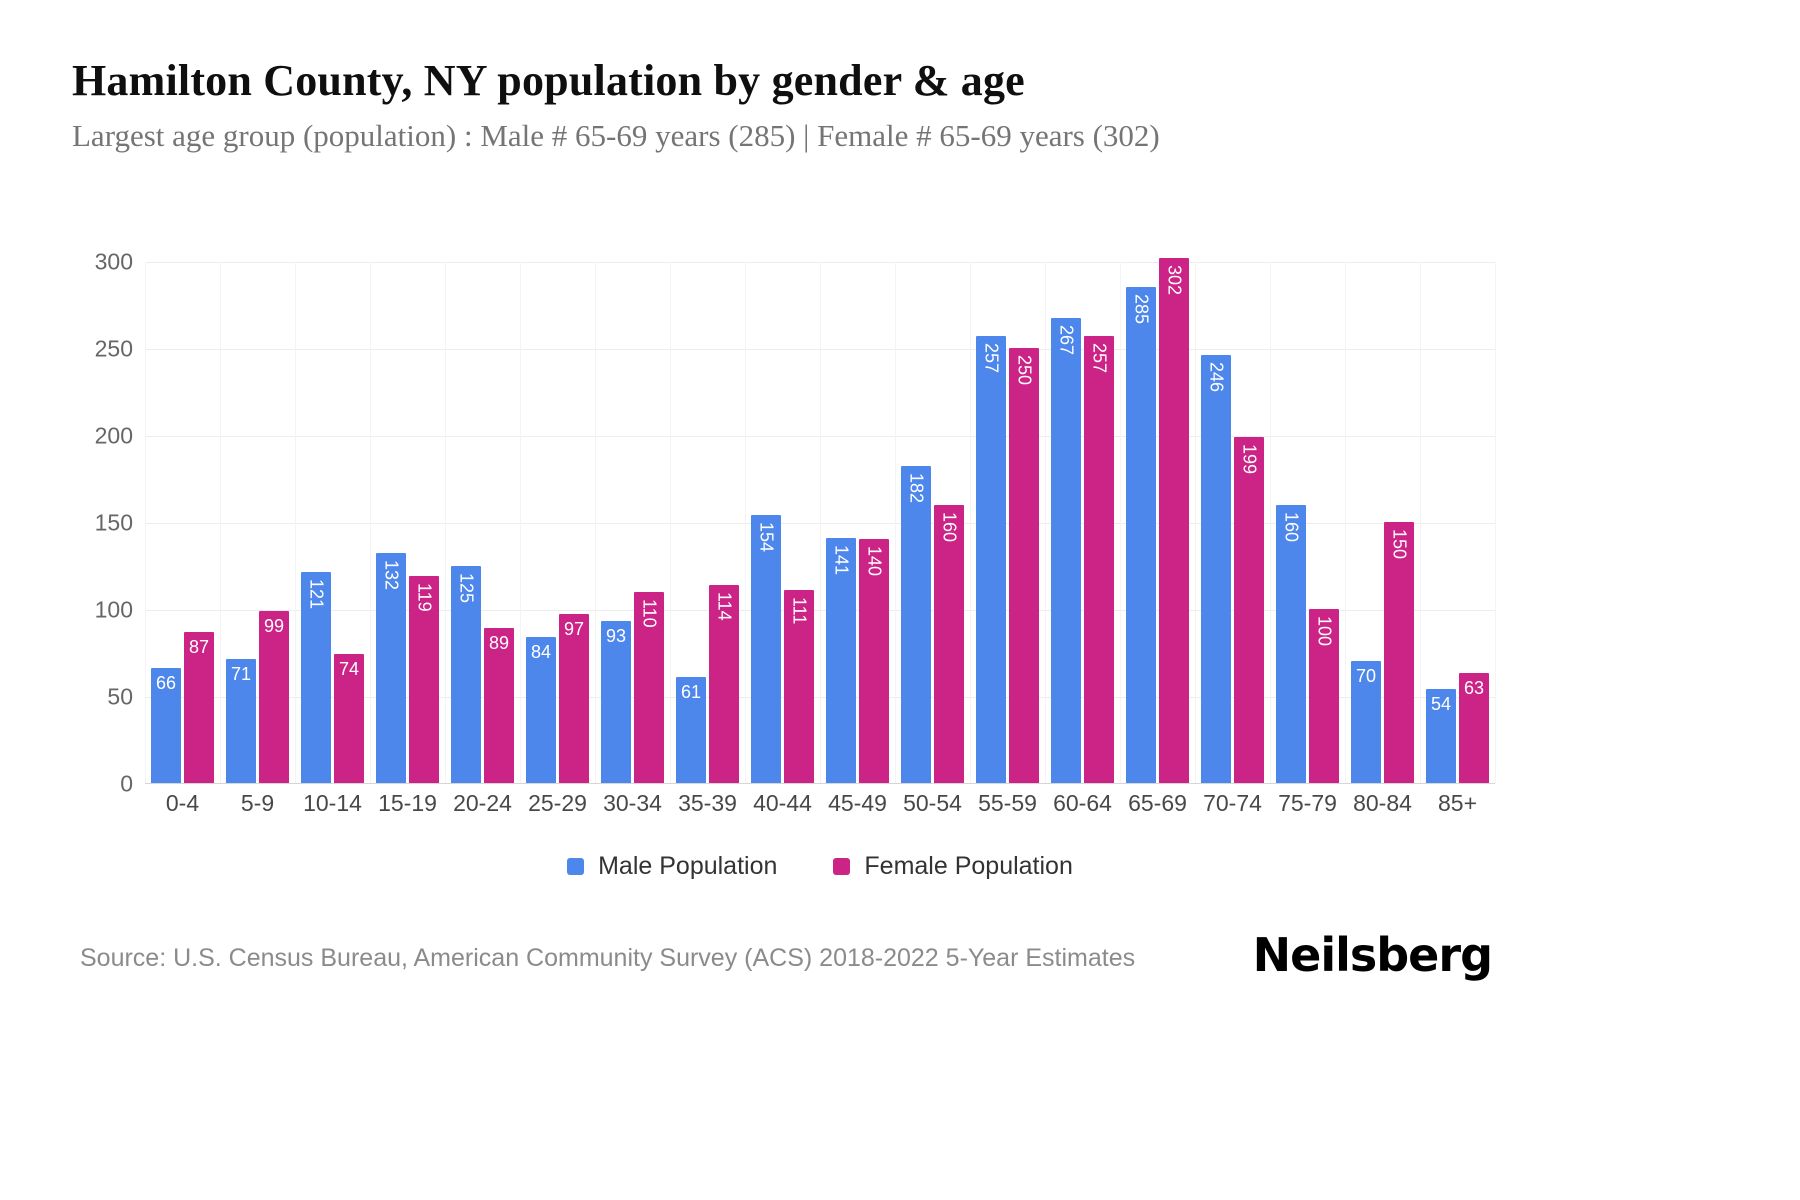 Image resolution: width=1800 pixels, height=1200 pixels. I want to click on bar-value-label: 114, so click(724, 606).